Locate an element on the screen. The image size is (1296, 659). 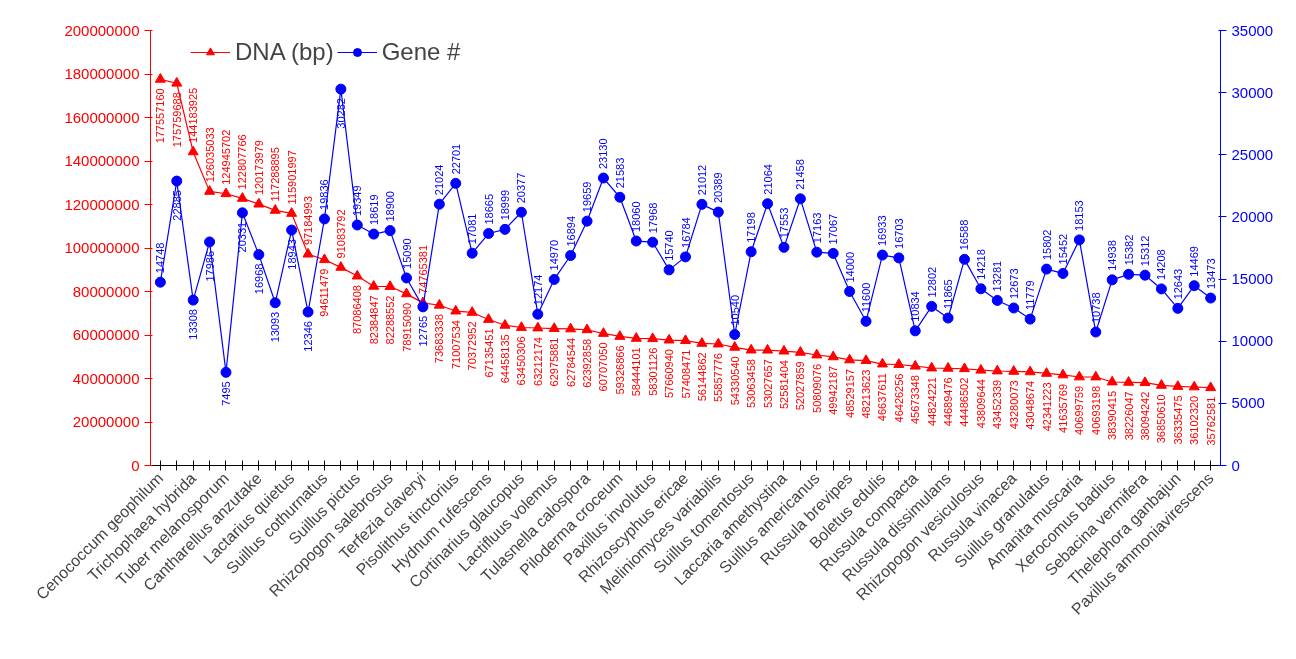
data-label: 17163 is located at coordinates (816, 228).